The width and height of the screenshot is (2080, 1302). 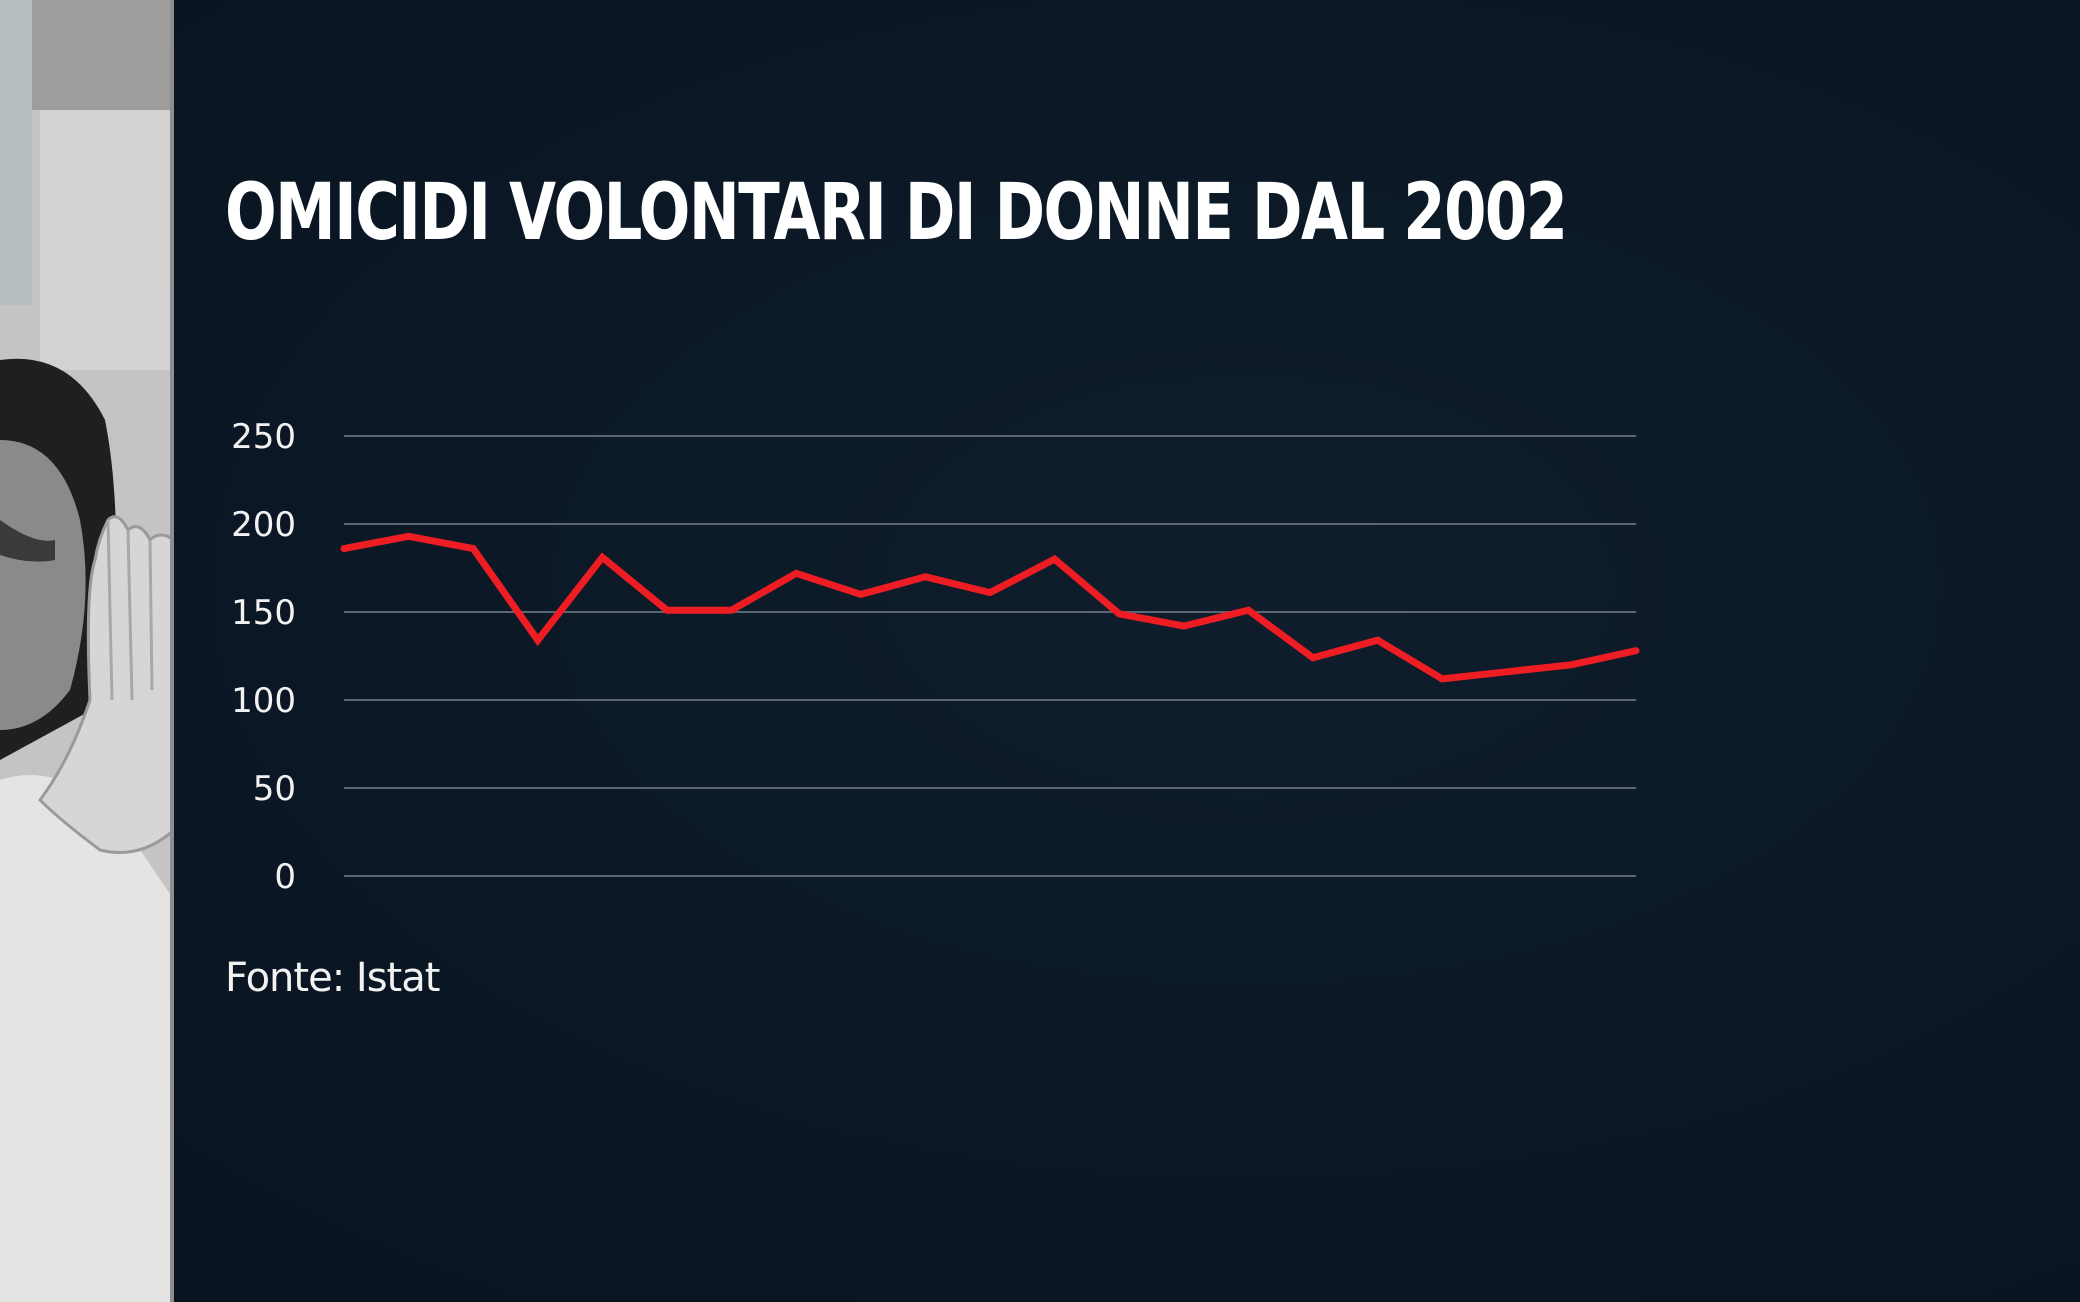 I want to click on data-point-2005, so click(x=537, y=640).